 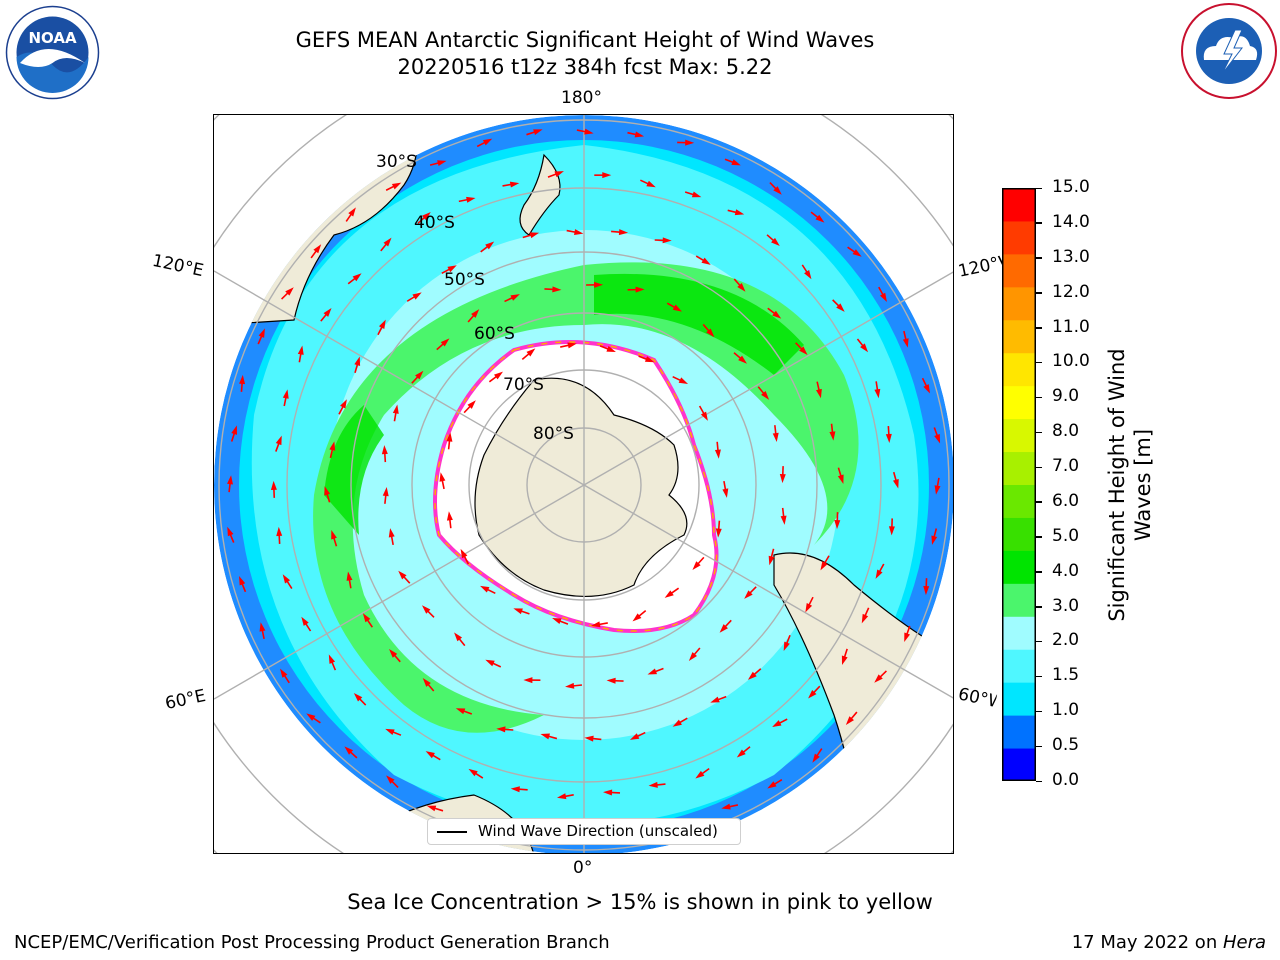 I want to click on nws-logo, so click(x=1229, y=51).